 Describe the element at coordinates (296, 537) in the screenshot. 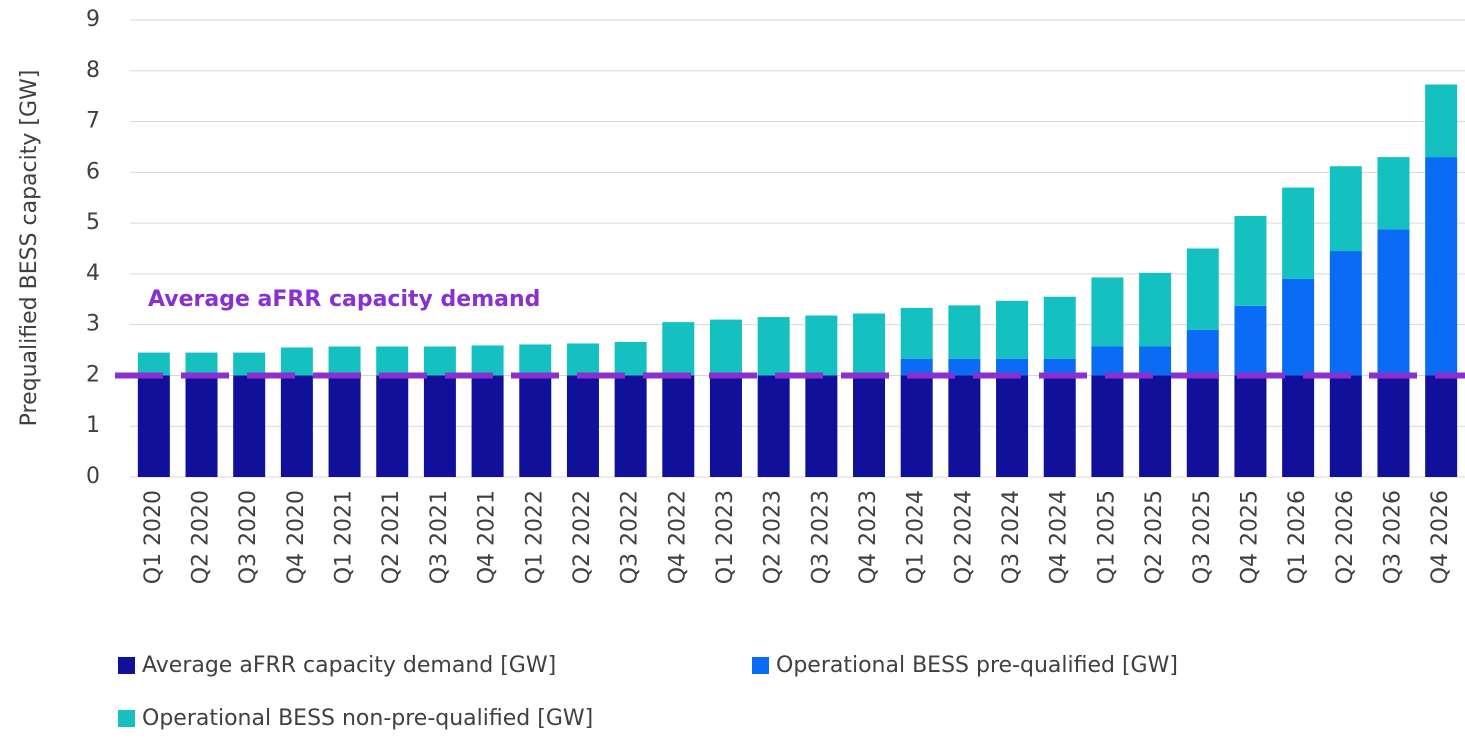

I see `x-tick-label: Q4 2020` at that location.